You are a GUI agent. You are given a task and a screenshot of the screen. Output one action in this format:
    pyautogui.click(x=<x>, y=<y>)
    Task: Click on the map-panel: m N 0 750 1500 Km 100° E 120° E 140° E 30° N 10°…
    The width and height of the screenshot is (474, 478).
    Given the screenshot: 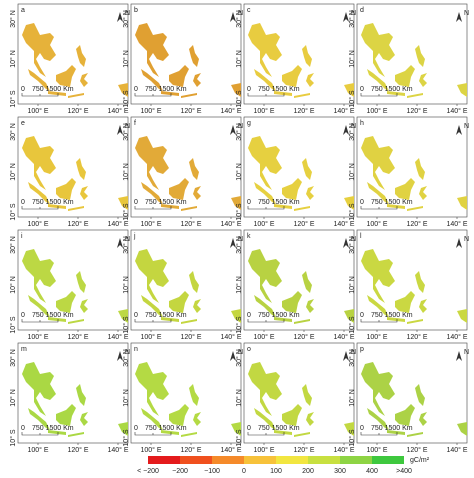 What is the action you would take?
    pyautogui.click(x=69, y=398)
    